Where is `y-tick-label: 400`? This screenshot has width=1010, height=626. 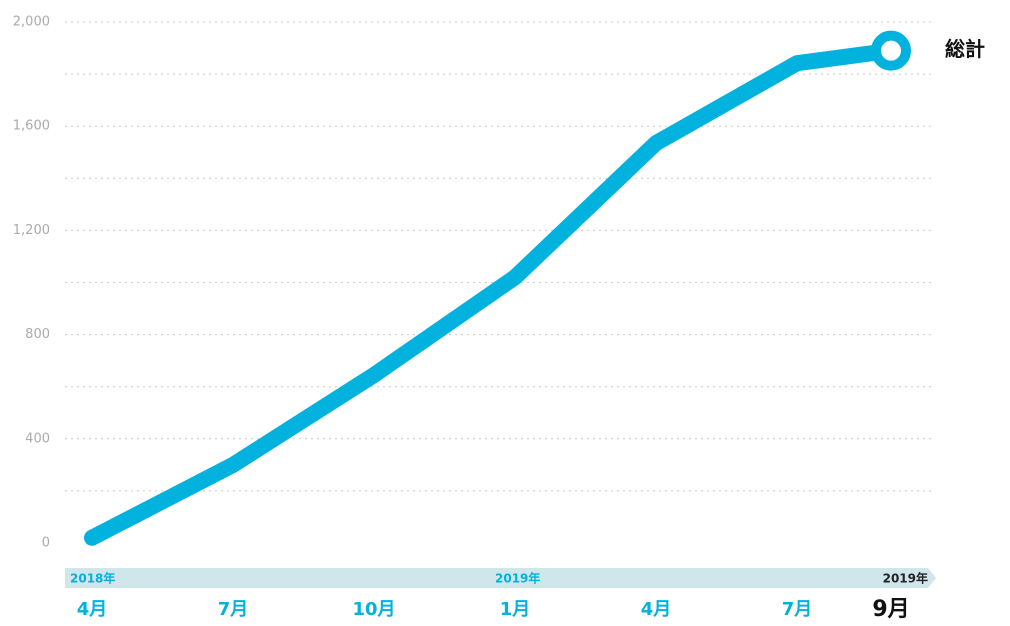 y-tick-label: 400 is located at coordinates (37, 438).